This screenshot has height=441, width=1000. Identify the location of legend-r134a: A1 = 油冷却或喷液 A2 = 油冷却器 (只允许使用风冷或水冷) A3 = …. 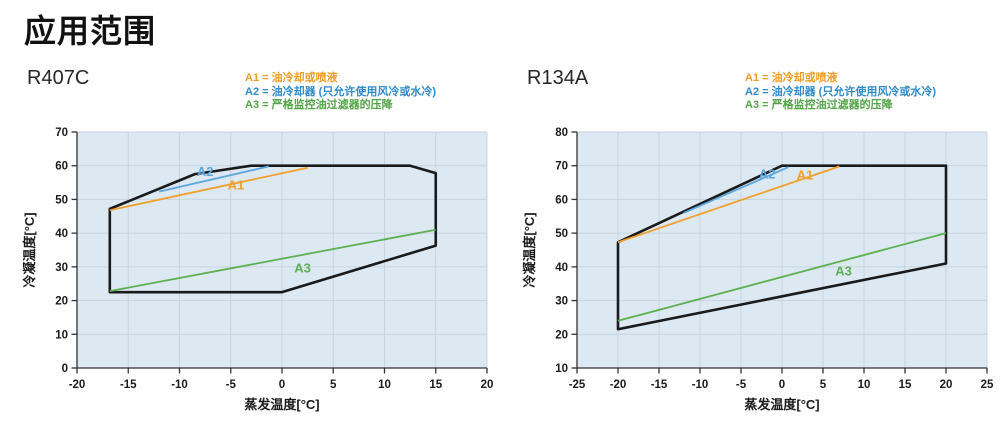
(840, 92).